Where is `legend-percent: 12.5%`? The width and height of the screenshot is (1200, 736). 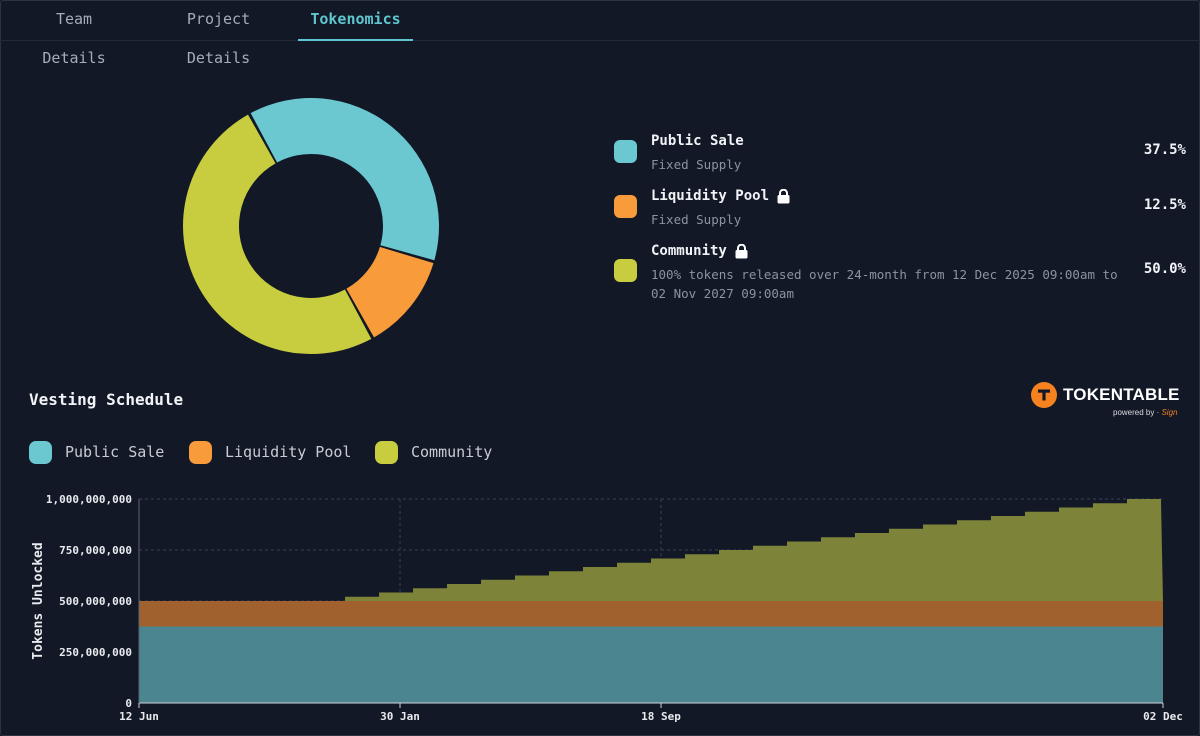
legend-percent: 12.5% is located at coordinates (1164, 205).